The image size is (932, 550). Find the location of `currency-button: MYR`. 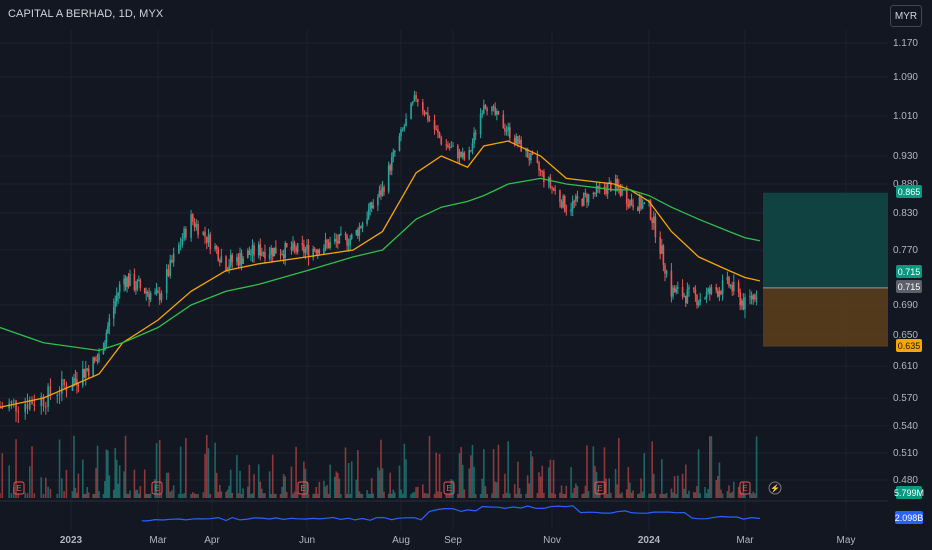

currency-button: MYR is located at coordinates (906, 16).